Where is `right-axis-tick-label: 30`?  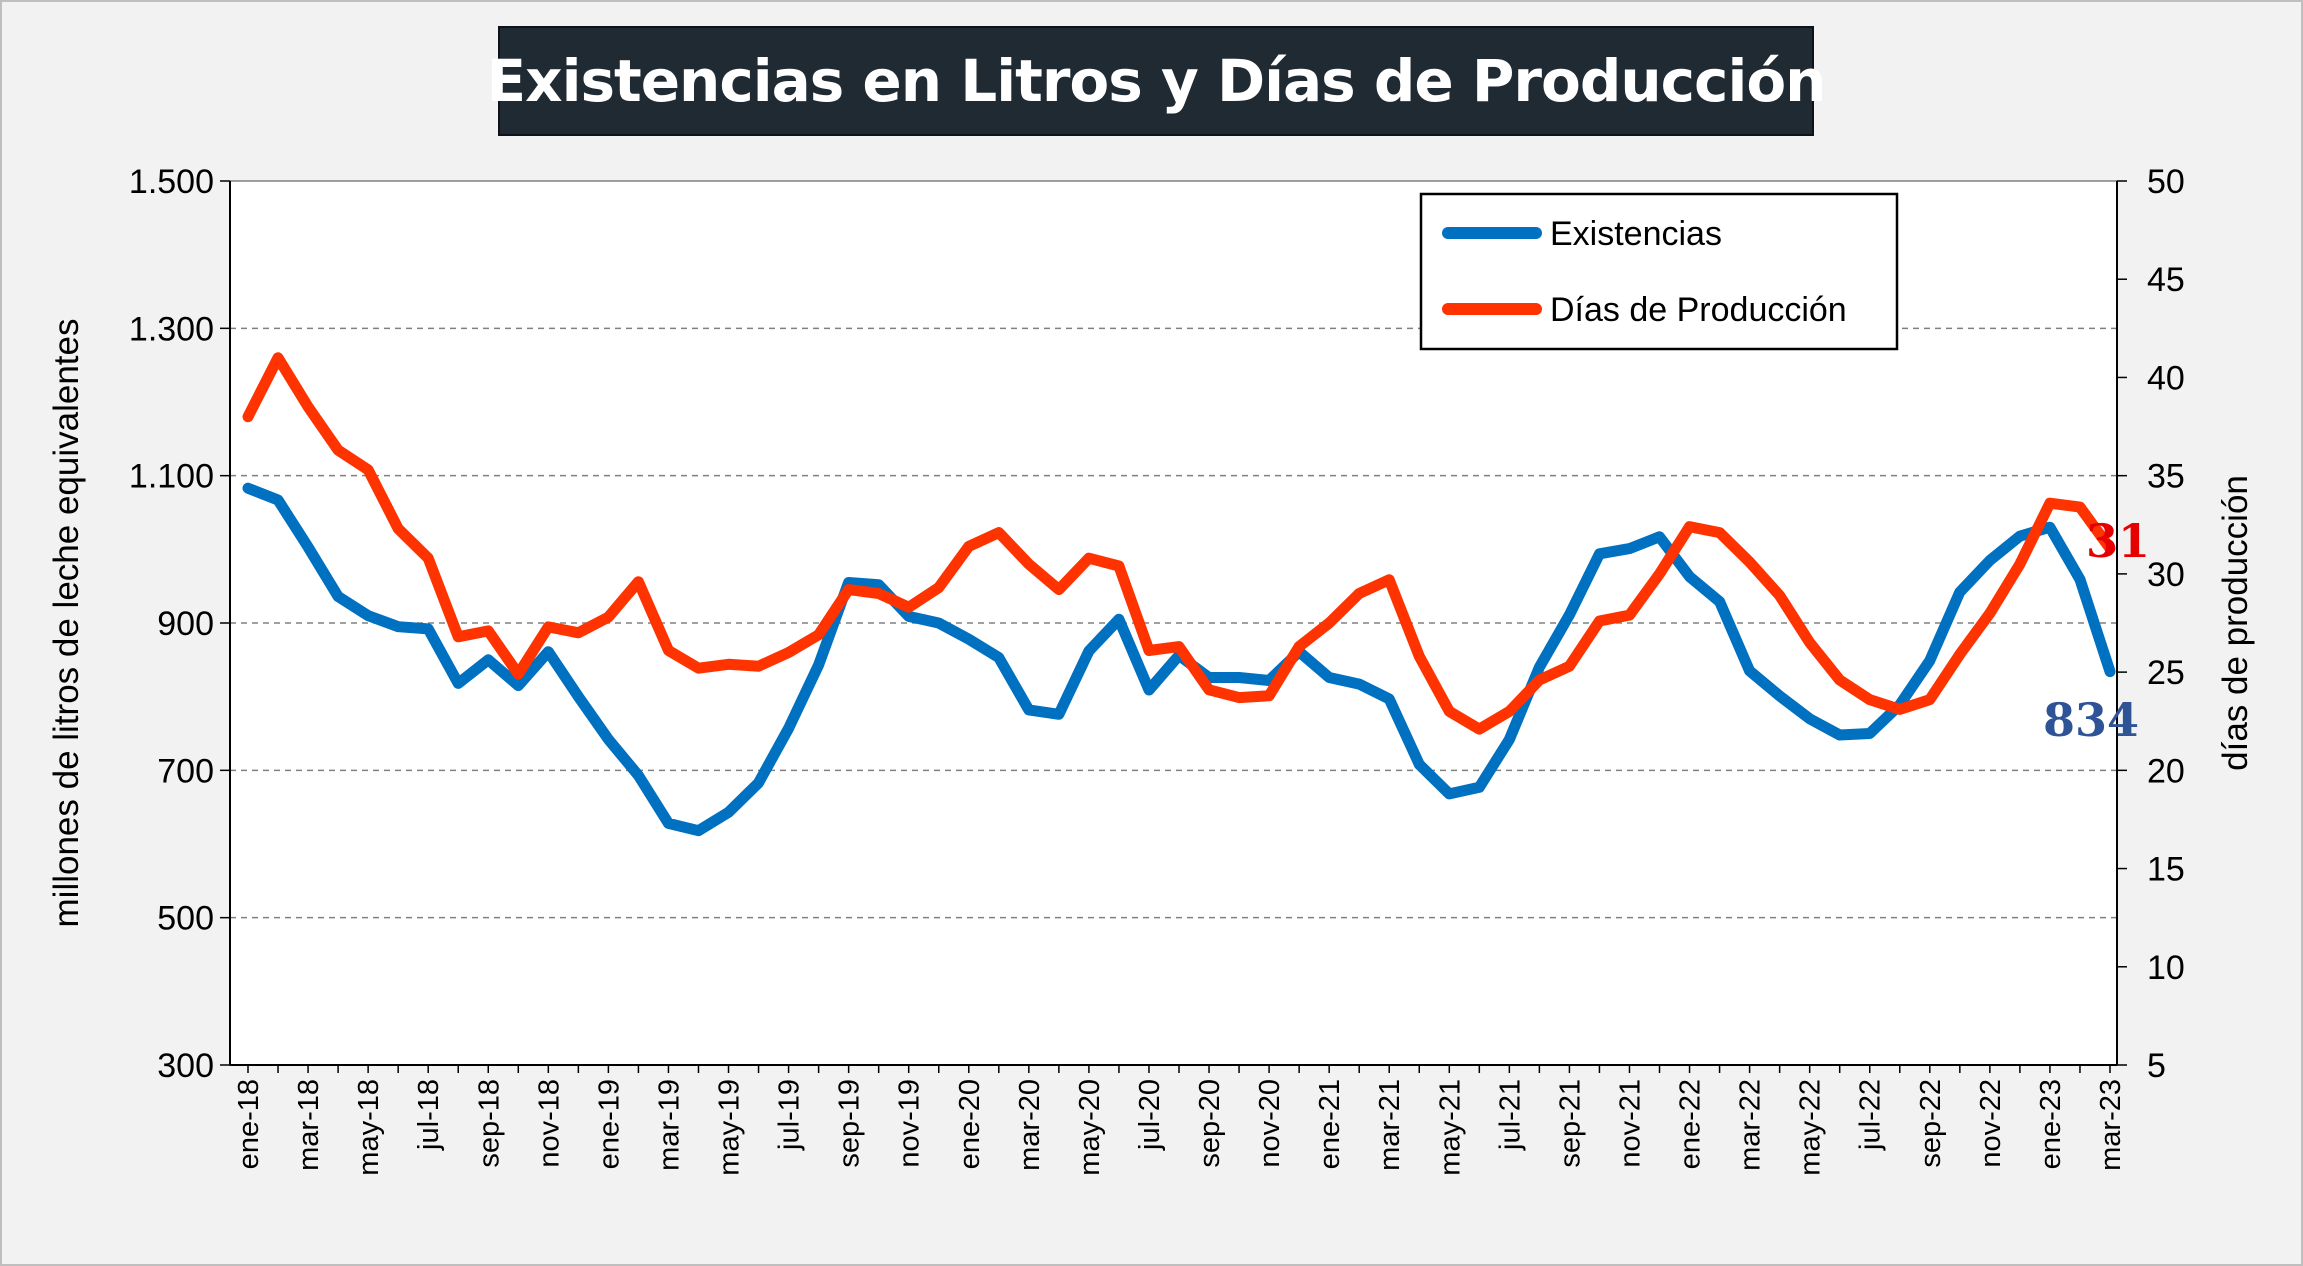 right-axis-tick-label: 30 is located at coordinates (2166, 575).